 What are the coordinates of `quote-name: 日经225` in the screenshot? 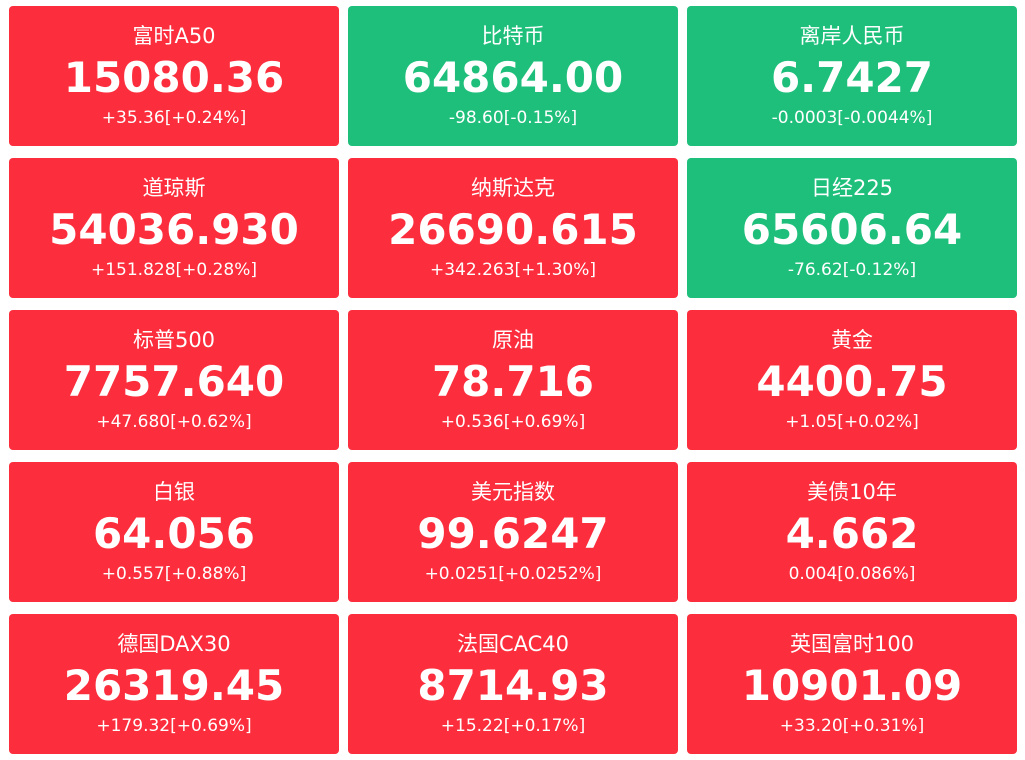 It's located at (852, 188).